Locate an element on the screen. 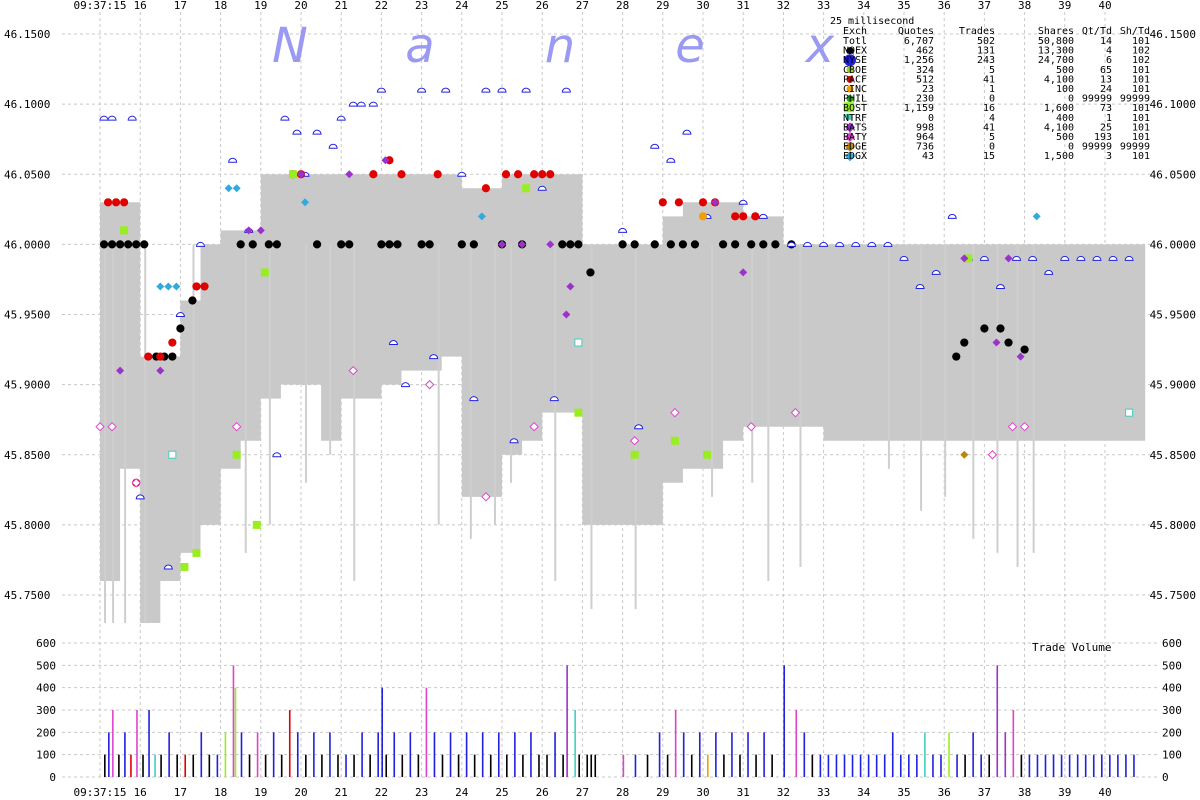  legend-cell: 1,600 is located at coordinates (1059, 108).